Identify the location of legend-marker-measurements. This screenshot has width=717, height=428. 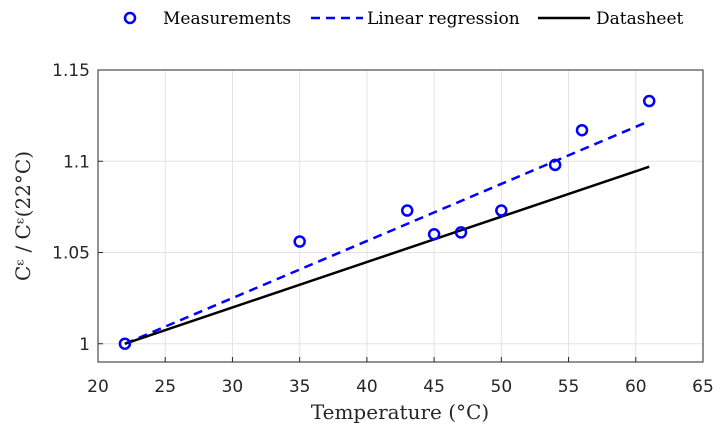
(130, 18).